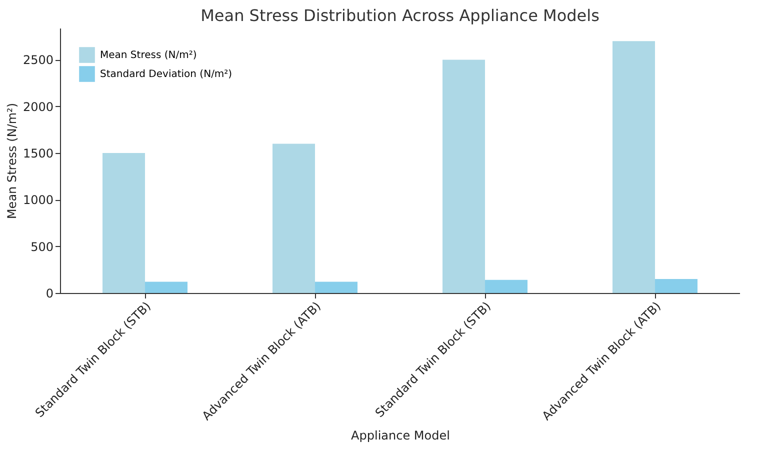 This screenshot has height=461, width=757. What do you see at coordinates (11, 161) in the screenshot?
I see `y-axis-title: Mean Stress (N/m²)` at bounding box center [11, 161].